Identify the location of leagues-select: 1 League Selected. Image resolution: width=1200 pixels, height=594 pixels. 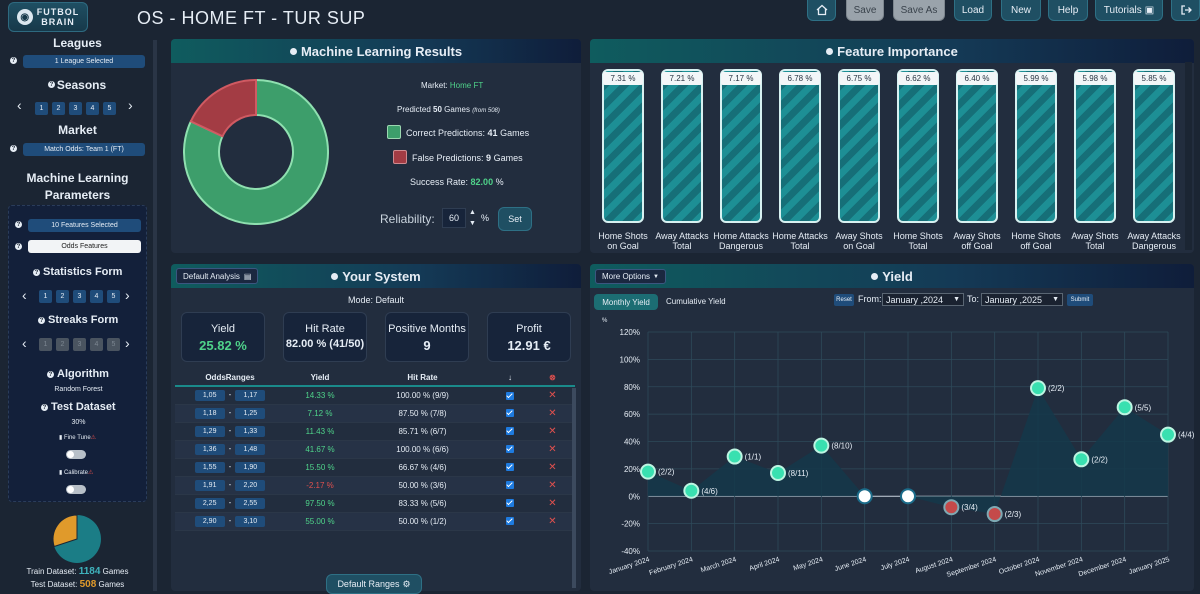
(84, 61).